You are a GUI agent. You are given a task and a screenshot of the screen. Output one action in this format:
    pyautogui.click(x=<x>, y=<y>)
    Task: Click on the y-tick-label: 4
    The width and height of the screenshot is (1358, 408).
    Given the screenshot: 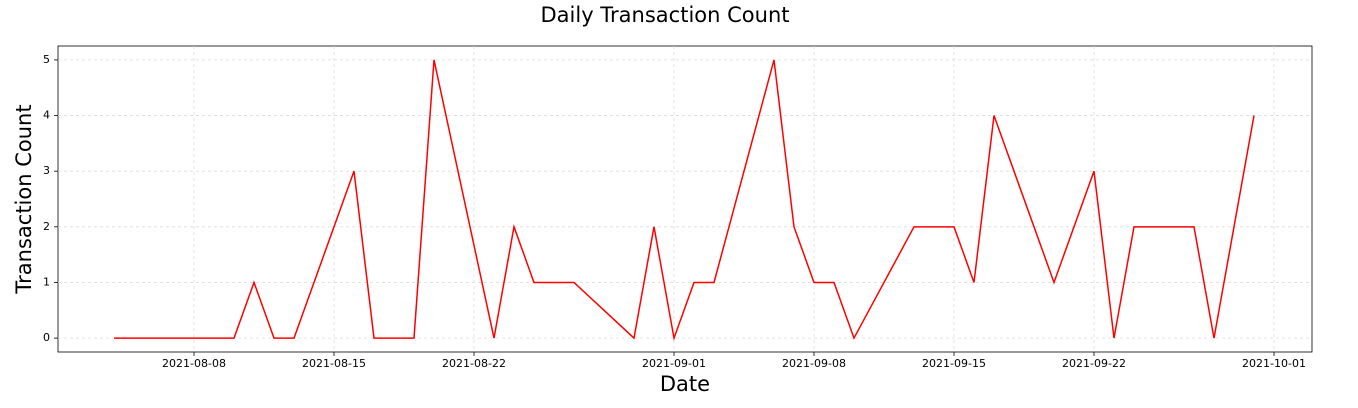 What is the action you would take?
    pyautogui.click(x=46, y=115)
    